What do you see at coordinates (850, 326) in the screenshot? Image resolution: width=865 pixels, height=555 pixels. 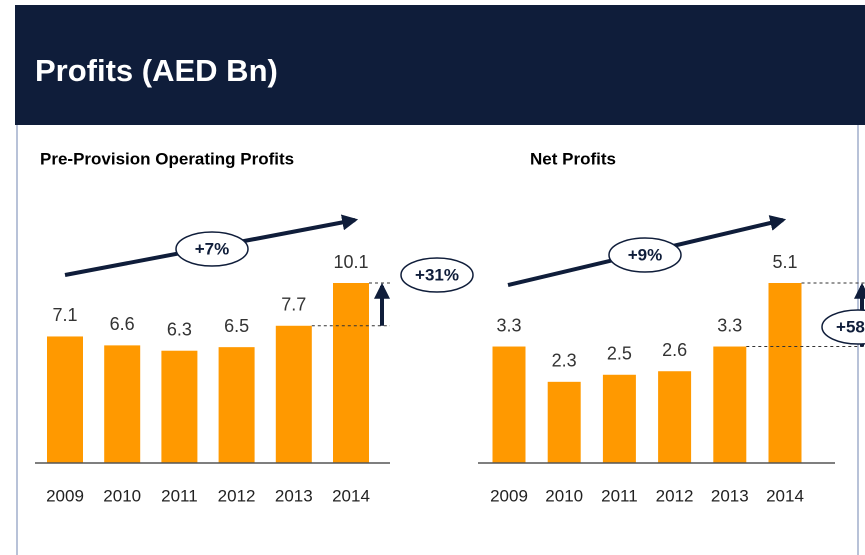 I see `annotation: +58%` at bounding box center [850, 326].